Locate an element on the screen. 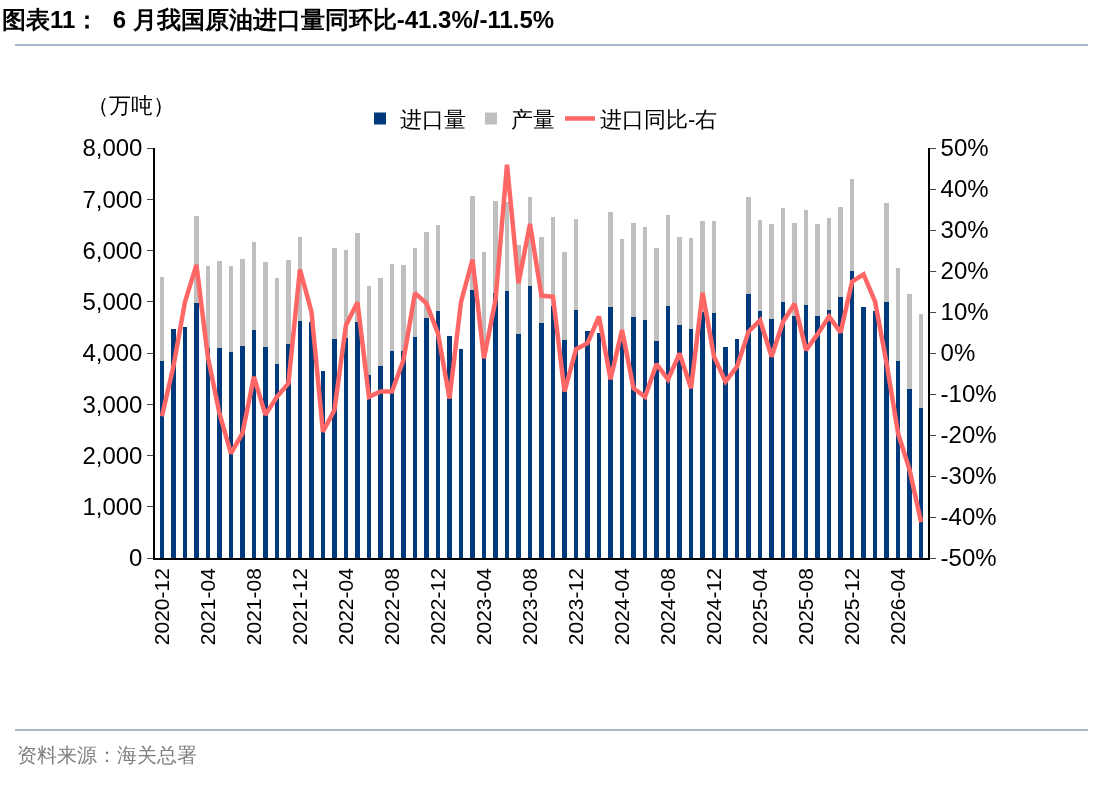 The width and height of the screenshot is (1112, 787). legend-label: 进口同比-右 is located at coordinates (659, 120).